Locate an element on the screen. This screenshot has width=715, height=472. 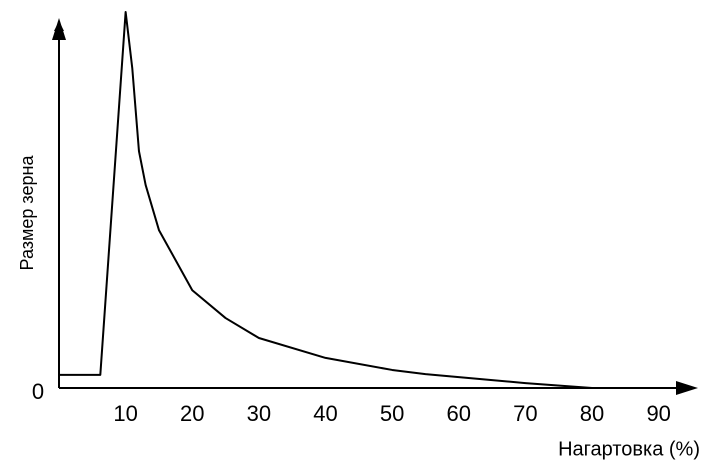
y-arrow is located at coordinates (59, 29).